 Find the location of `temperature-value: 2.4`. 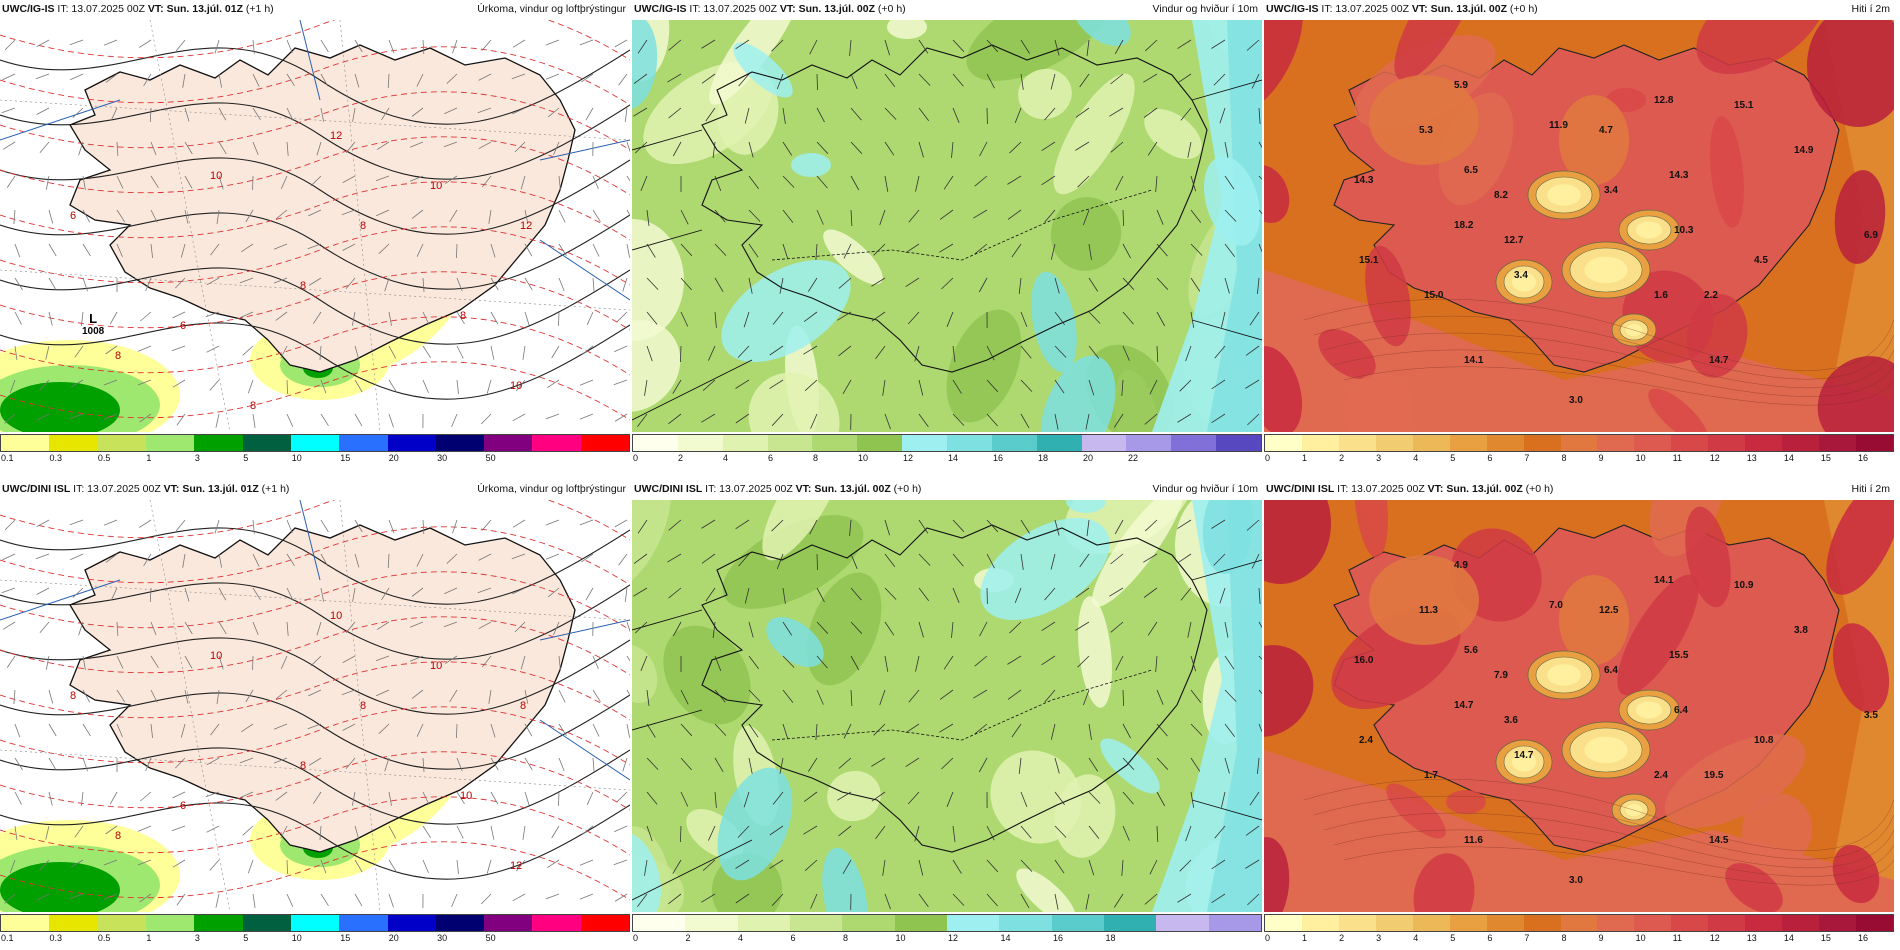

temperature-value: 2.4 is located at coordinates (1366, 740).